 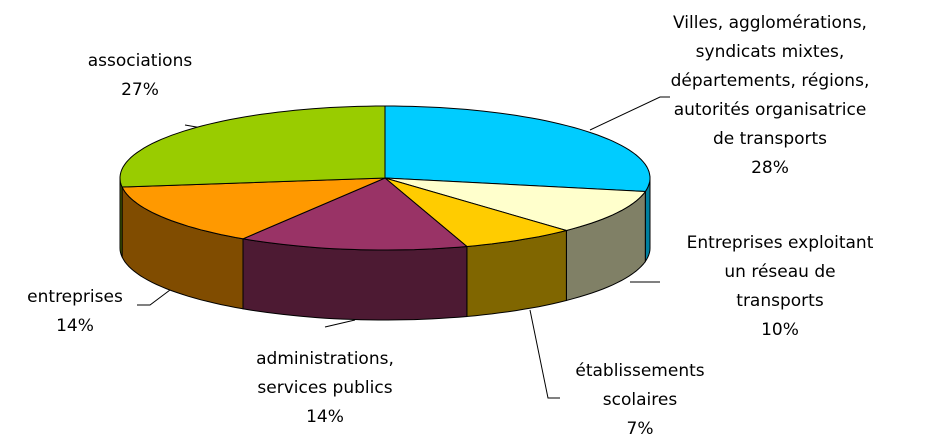 I want to click on slice-label: entreprises, so click(x=75, y=297).